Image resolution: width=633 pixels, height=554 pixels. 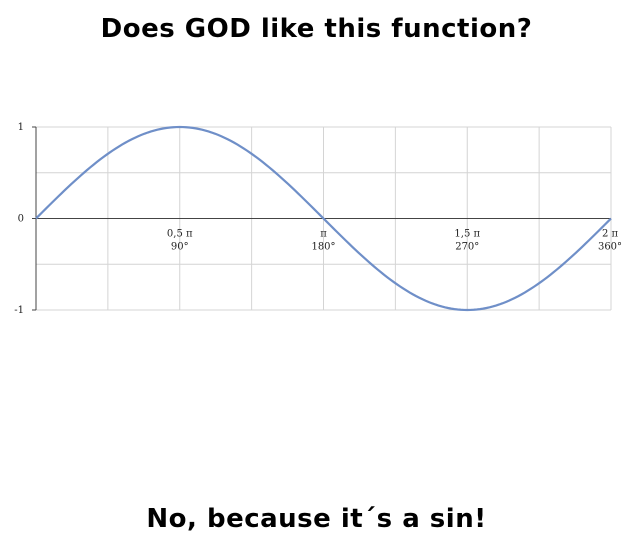 What do you see at coordinates (180, 234) in the screenshot?
I see `x-tick-label: 0,5 π` at bounding box center [180, 234].